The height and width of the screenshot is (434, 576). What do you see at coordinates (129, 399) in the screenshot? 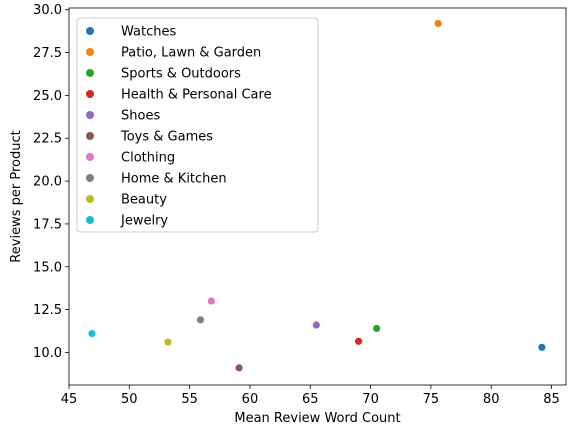
I see `x-tick-label: 50` at bounding box center [129, 399].